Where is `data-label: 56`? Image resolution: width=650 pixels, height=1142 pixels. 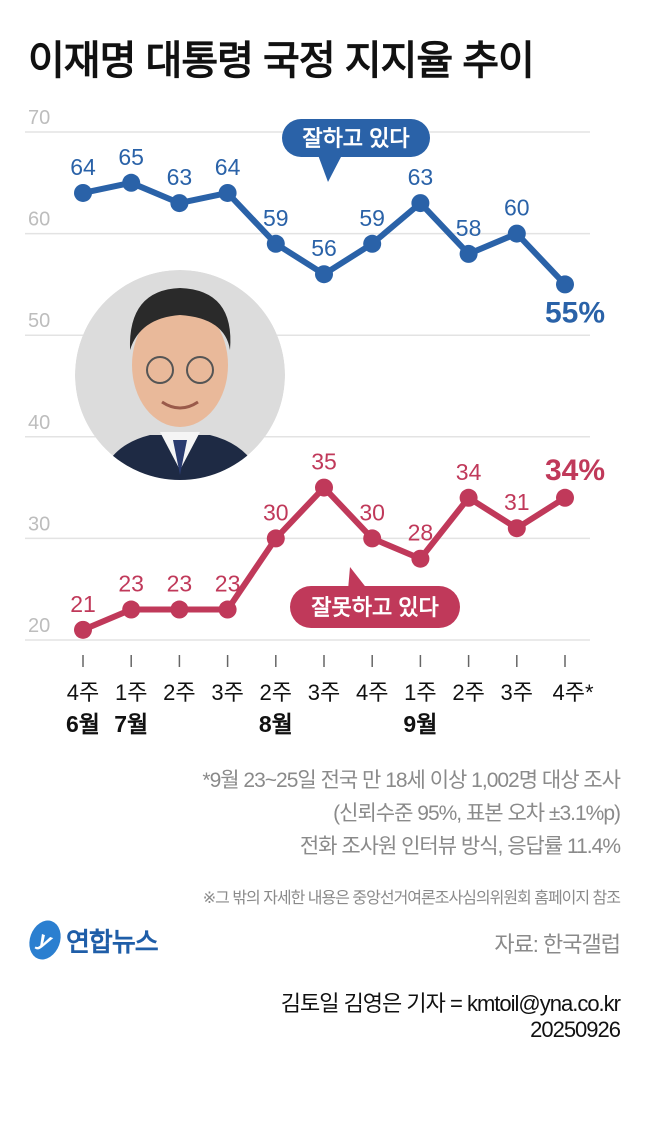 data-label: 56 is located at coordinates (324, 248).